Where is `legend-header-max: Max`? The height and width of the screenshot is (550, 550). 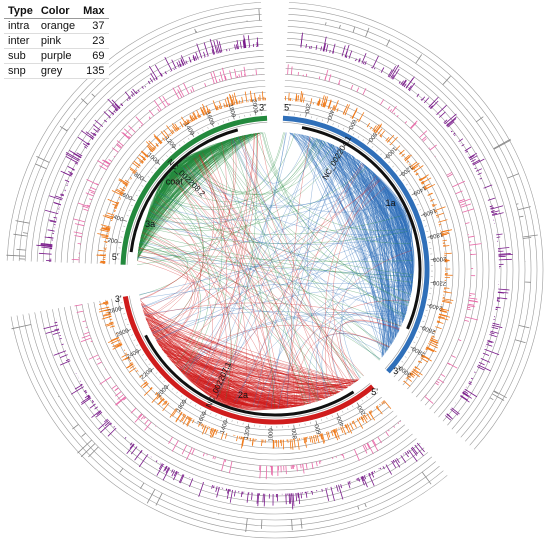 legend-header-max: Max is located at coordinates (94, 11).